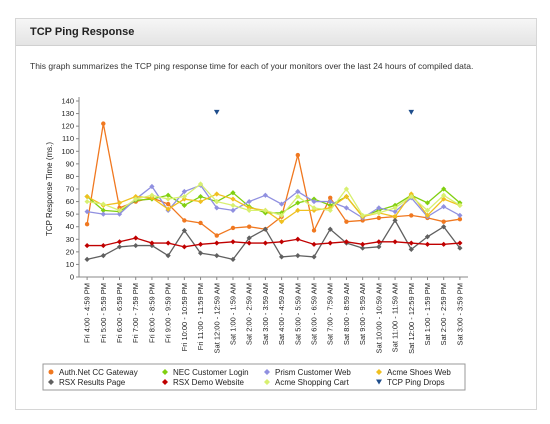 This screenshot has width=550, height=424. Describe the element at coordinates (70, 214) in the screenshot. I see `y-tick-label: 50` at that location.